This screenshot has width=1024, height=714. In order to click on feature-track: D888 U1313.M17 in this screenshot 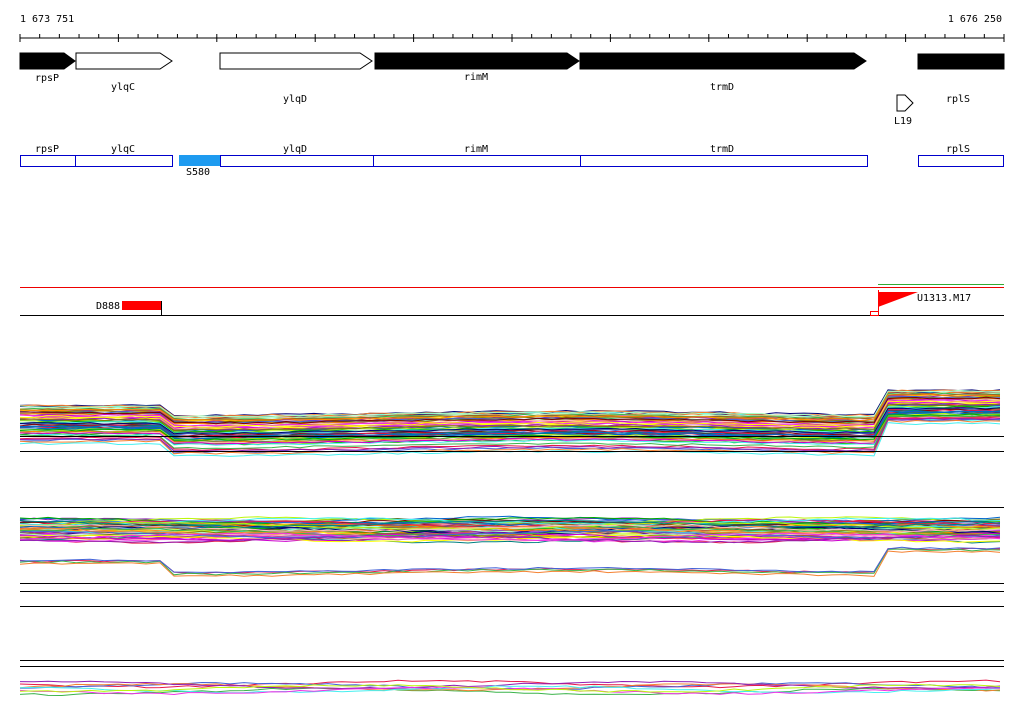, I will do `click(512, 300)`.